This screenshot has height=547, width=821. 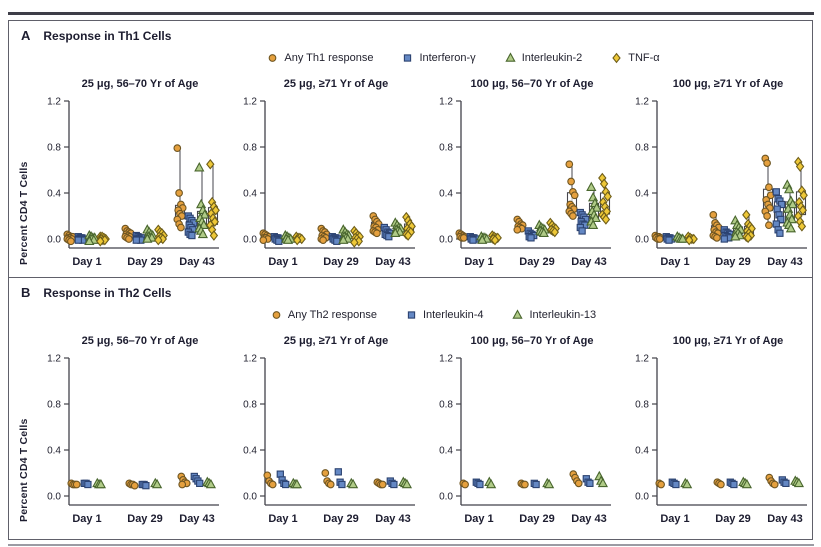 What do you see at coordinates (721, 439) in the screenshot?
I see `subplot-b4-canvas: 0.0 0.4 0.8 1.2 Day 1 Day 29 Day 43` at bounding box center [721, 439].